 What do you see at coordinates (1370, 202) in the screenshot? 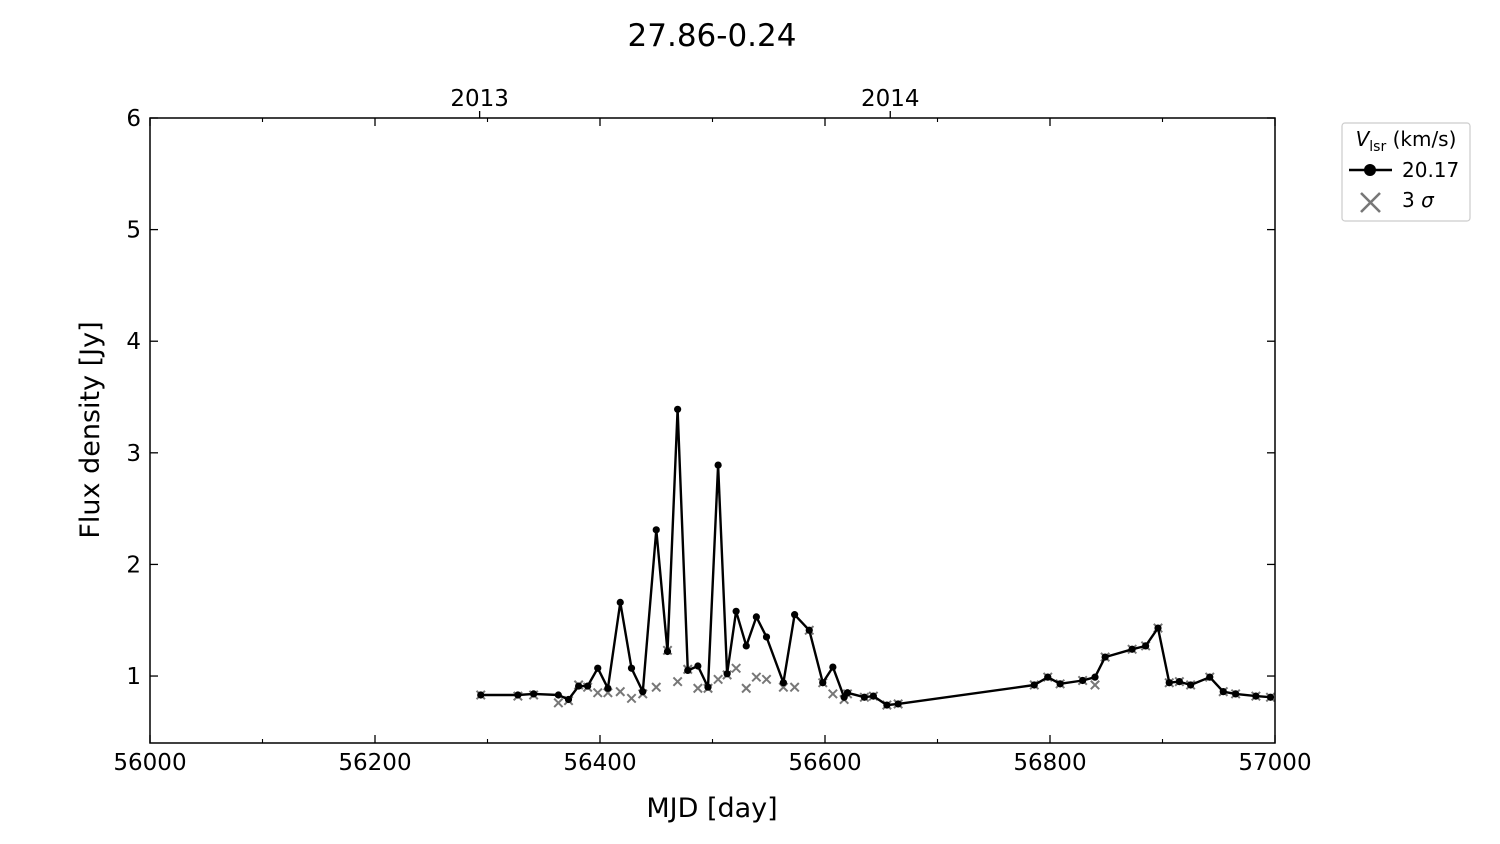
I see `legend-x-marker` at bounding box center [1370, 202].